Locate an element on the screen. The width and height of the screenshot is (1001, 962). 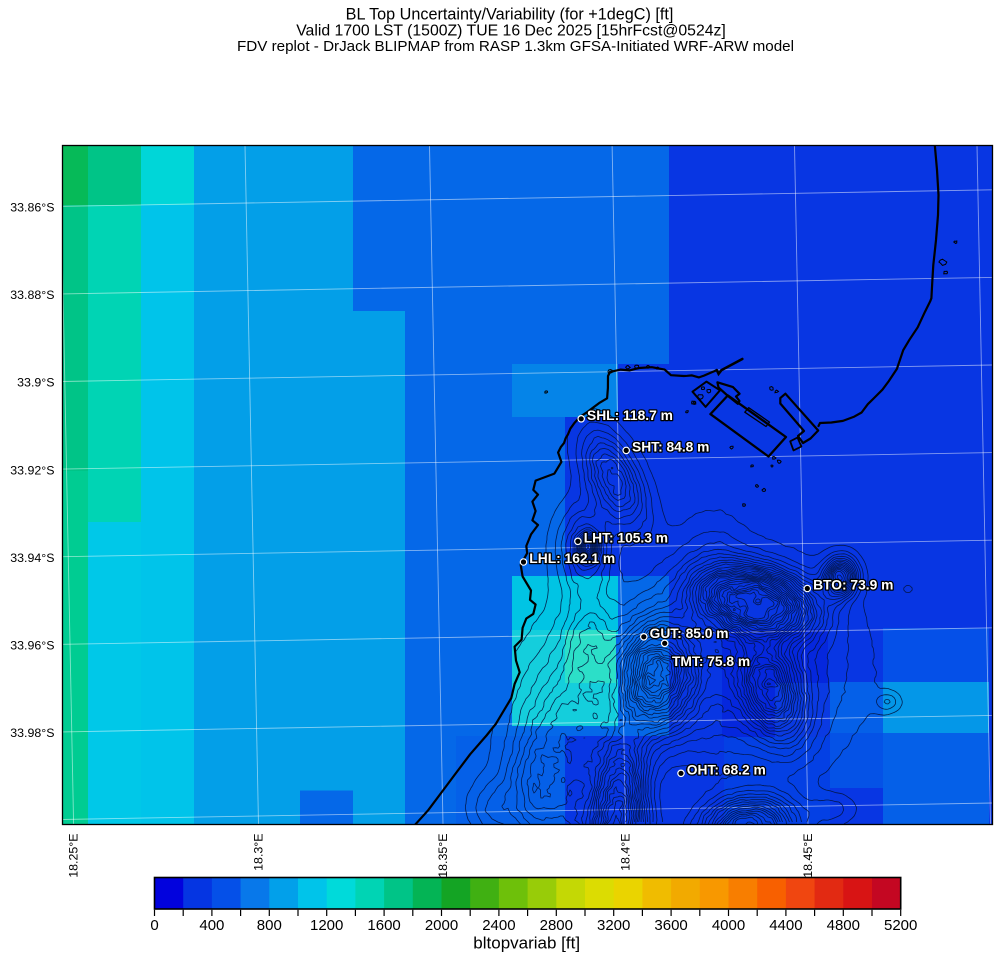
svg-text: 4400 is located at coordinates (785, 925).